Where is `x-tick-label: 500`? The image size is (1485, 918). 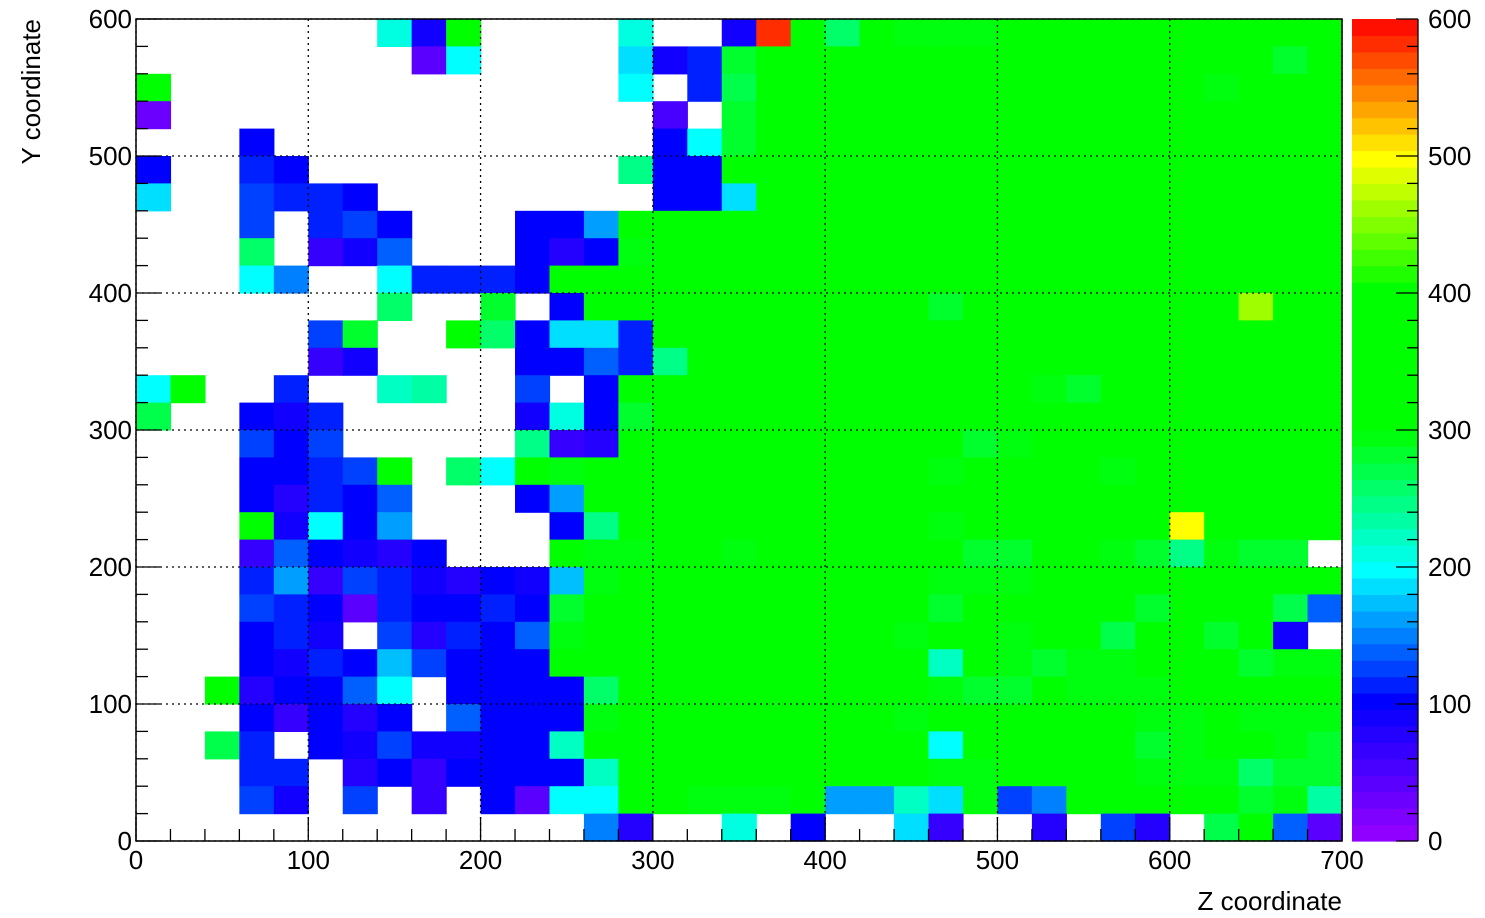 x-tick-label: 500 is located at coordinates (997, 860).